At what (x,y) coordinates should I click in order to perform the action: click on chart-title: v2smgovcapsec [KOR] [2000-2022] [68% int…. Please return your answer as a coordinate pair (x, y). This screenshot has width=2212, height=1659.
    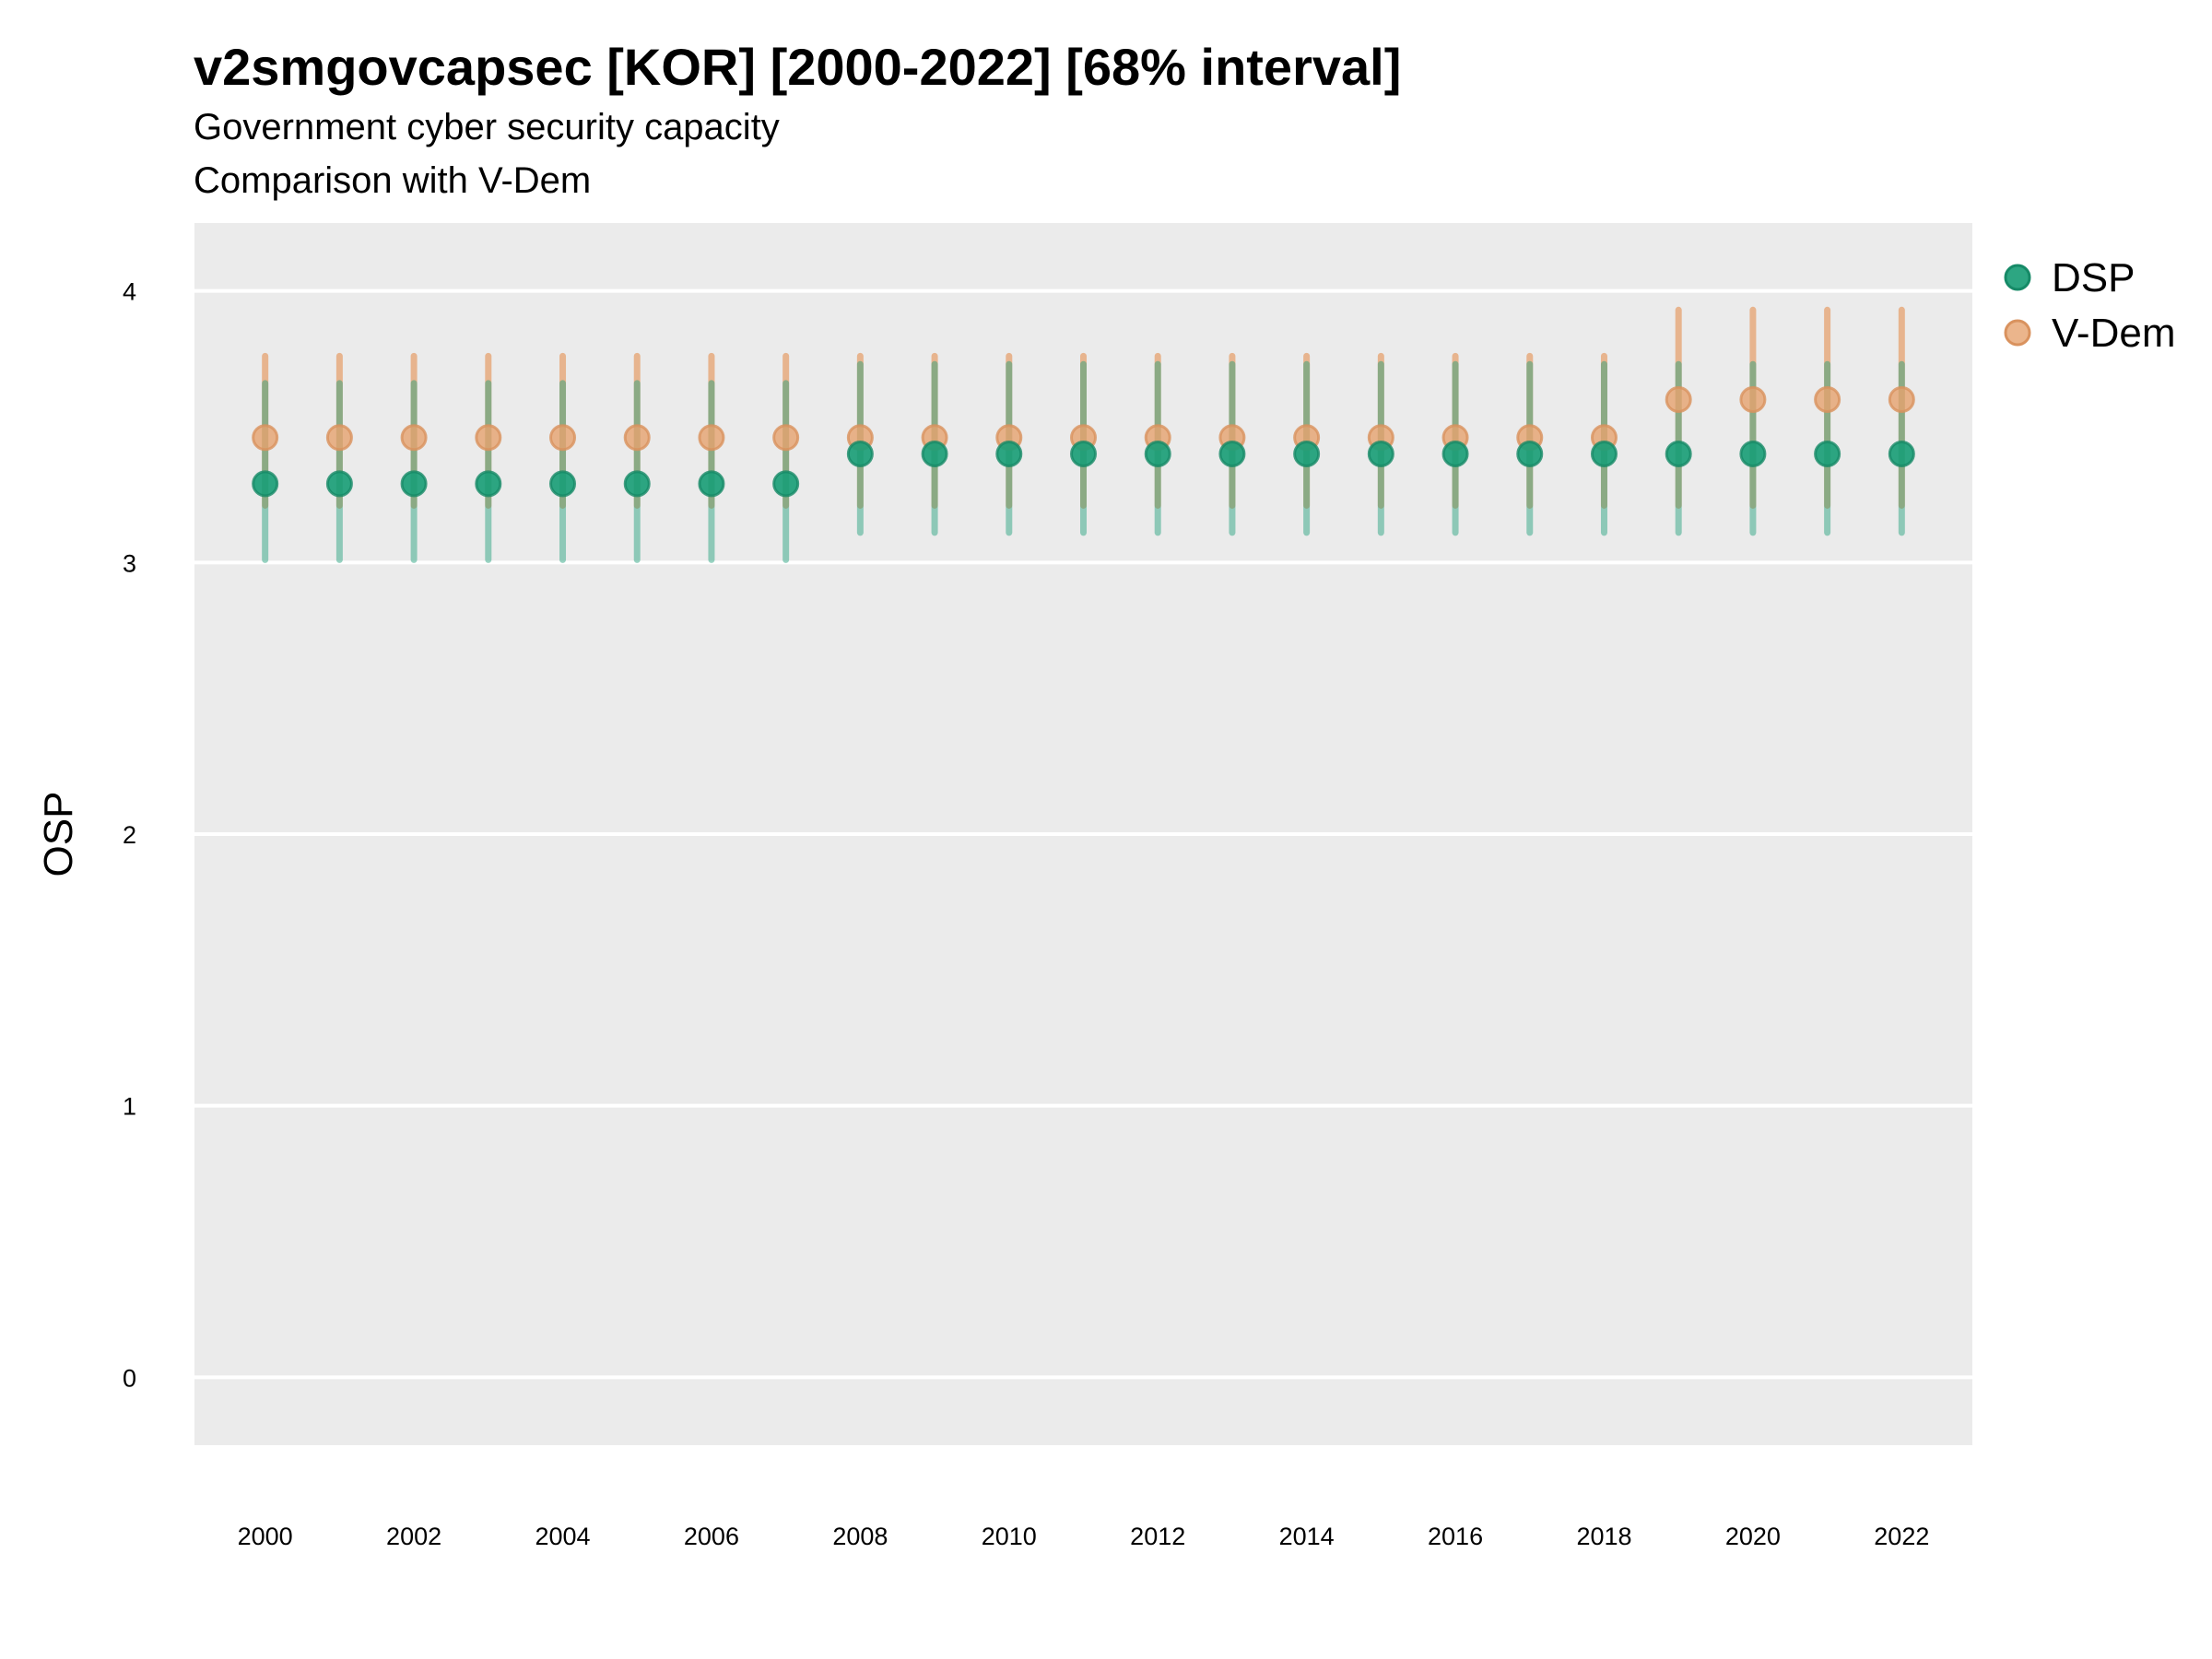
    Looking at the image, I should click on (798, 67).